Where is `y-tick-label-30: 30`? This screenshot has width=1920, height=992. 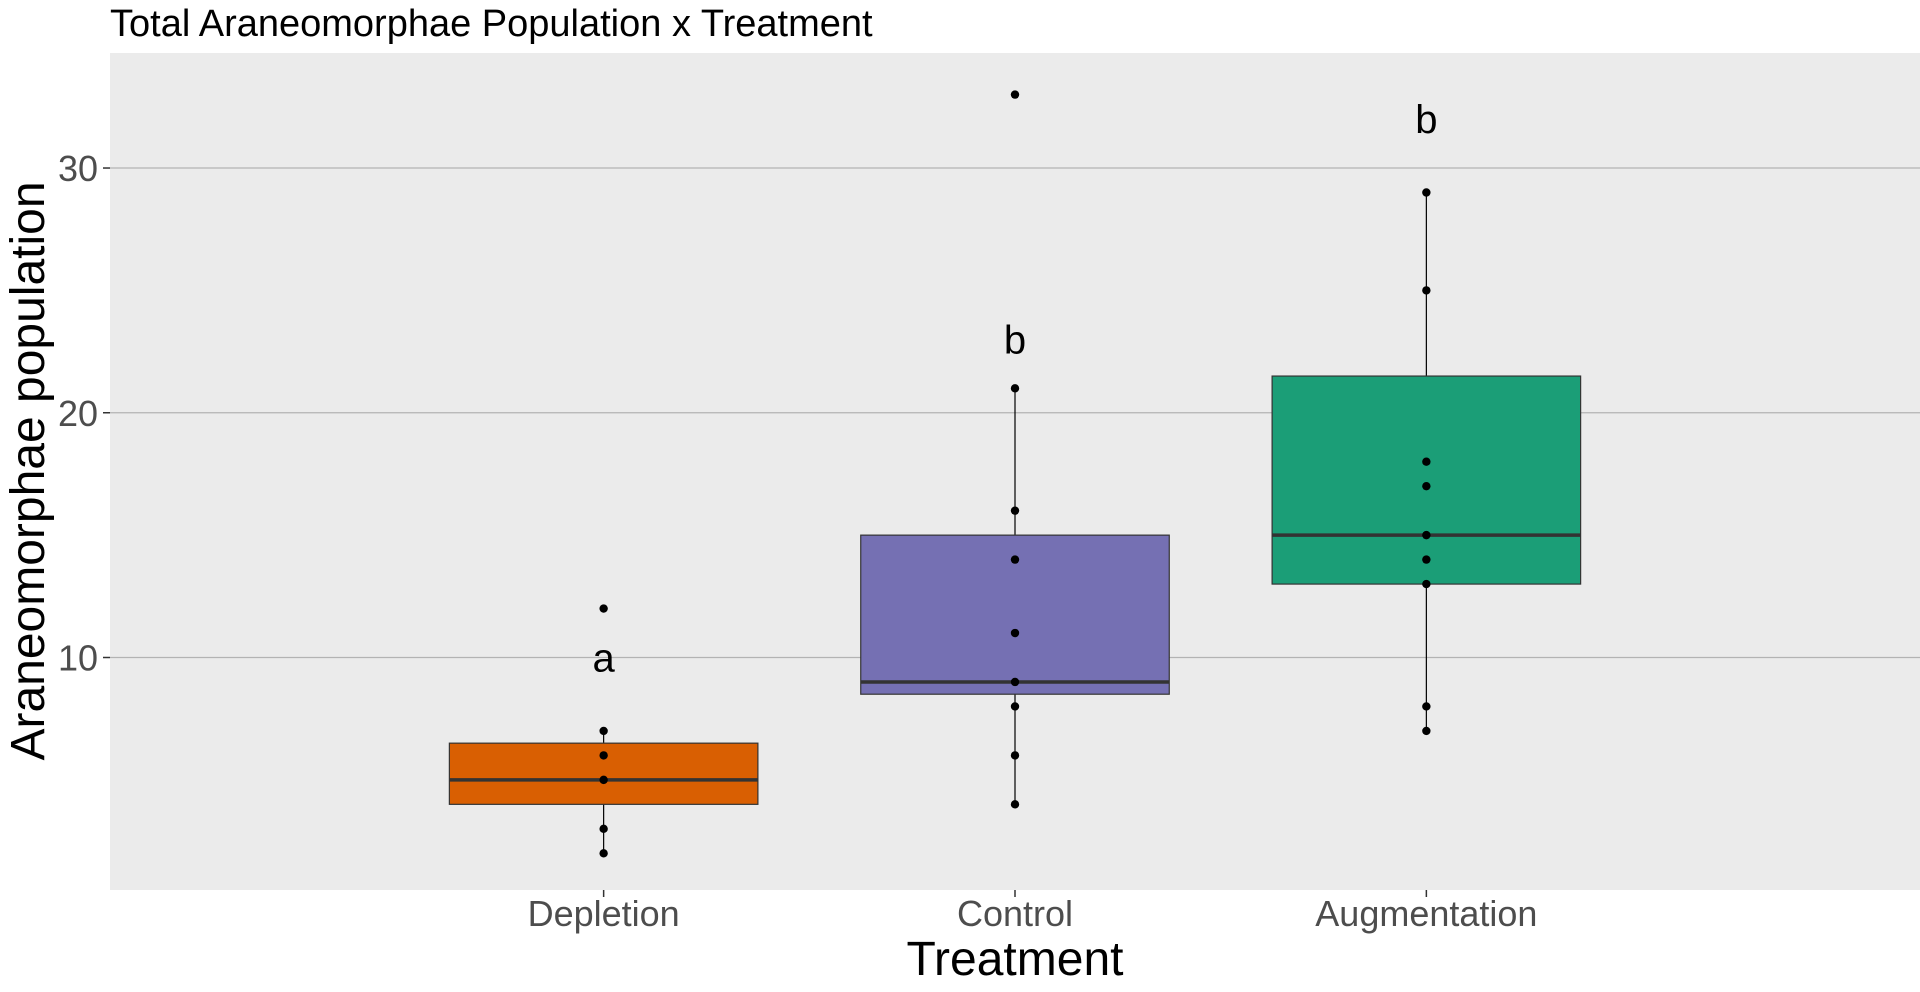
y-tick-label-30: 30 is located at coordinates (78, 168).